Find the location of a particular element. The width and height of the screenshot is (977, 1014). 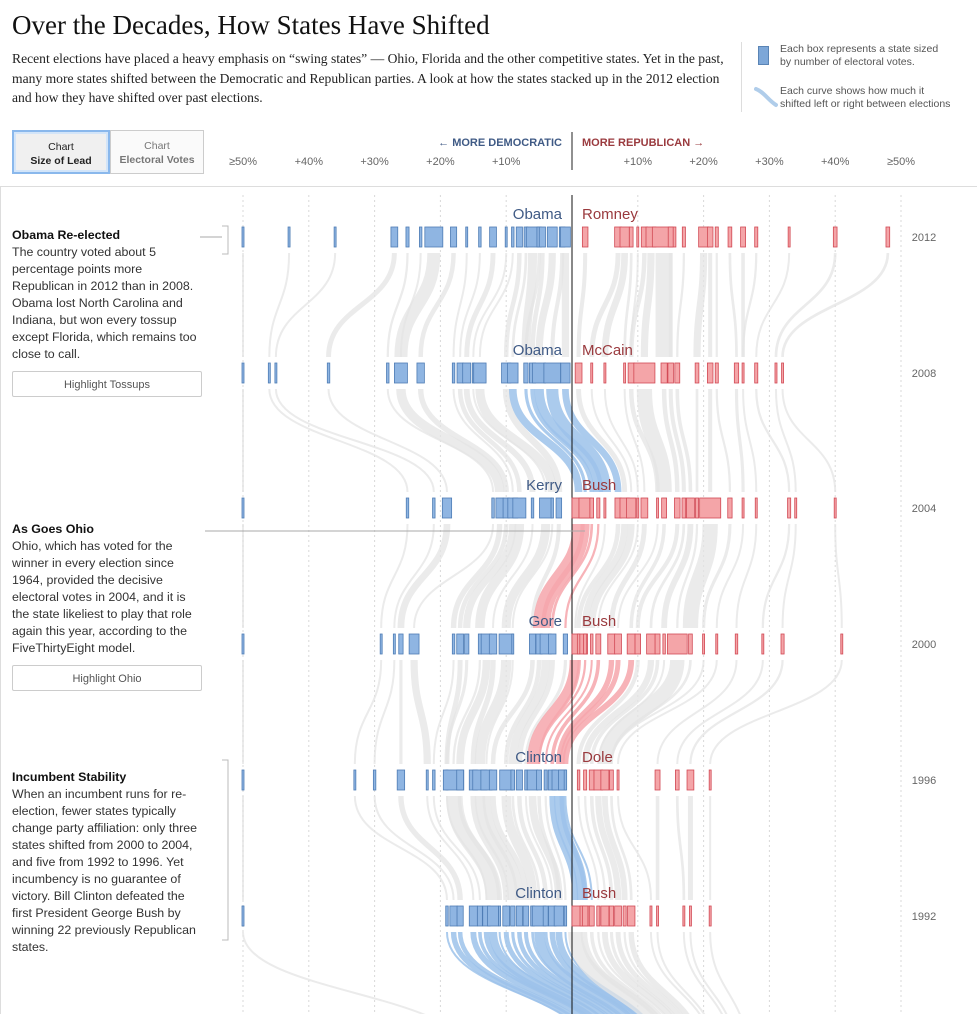

highlight-tossups-button: Highlight Tossups is located at coordinates (107, 384).